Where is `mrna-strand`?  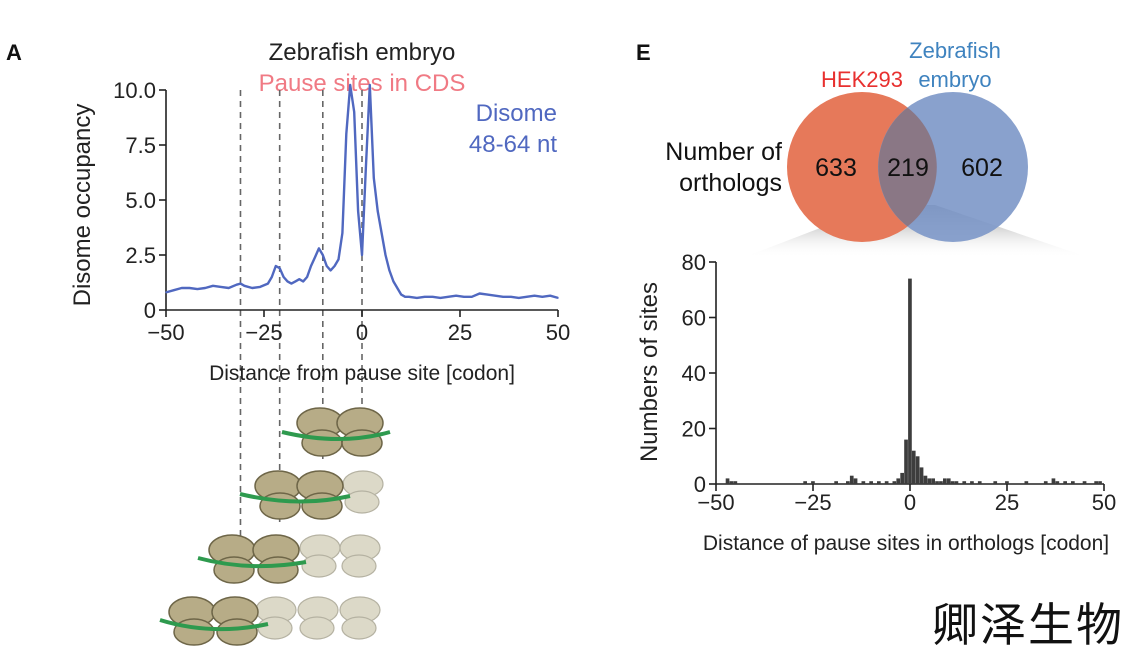
mrna-strand is located at coordinates (295, 498).